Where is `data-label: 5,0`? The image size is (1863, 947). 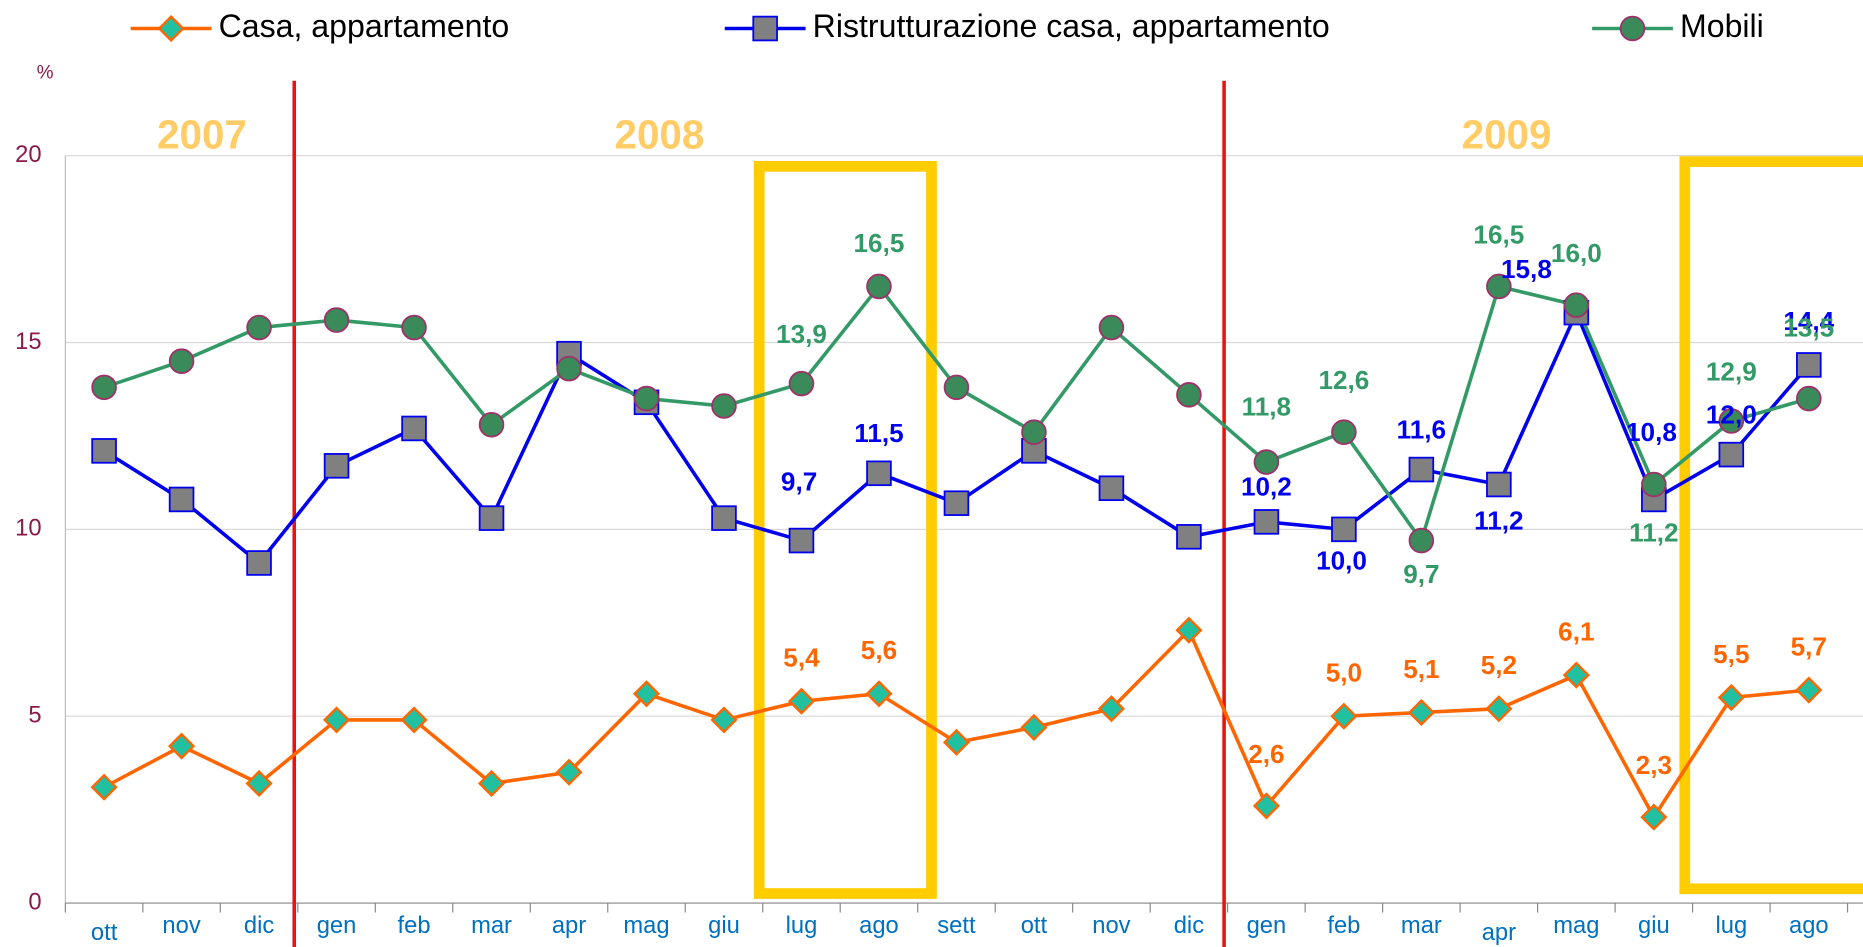
data-label: 5,0 is located at coordinates (1344, 673).